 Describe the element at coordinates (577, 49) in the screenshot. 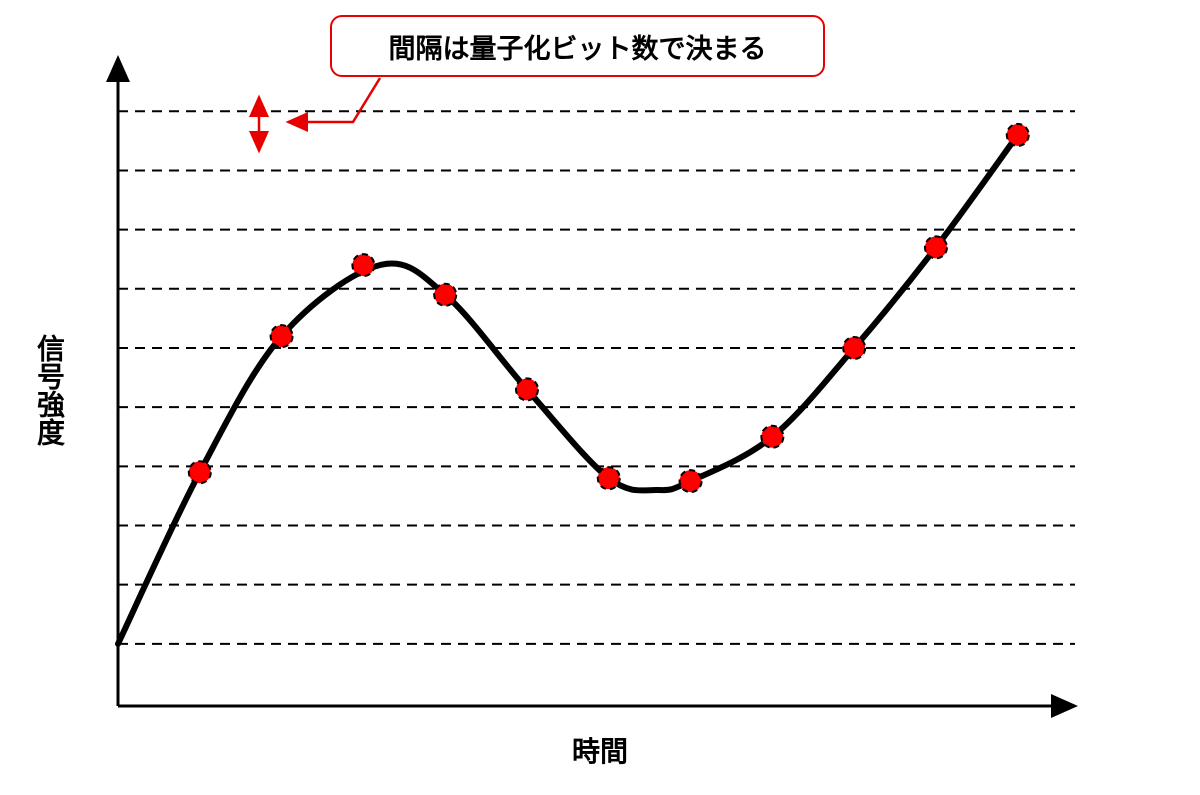

I see `annotation-text: 間隔は量子化ビット数で決まる` at that location.